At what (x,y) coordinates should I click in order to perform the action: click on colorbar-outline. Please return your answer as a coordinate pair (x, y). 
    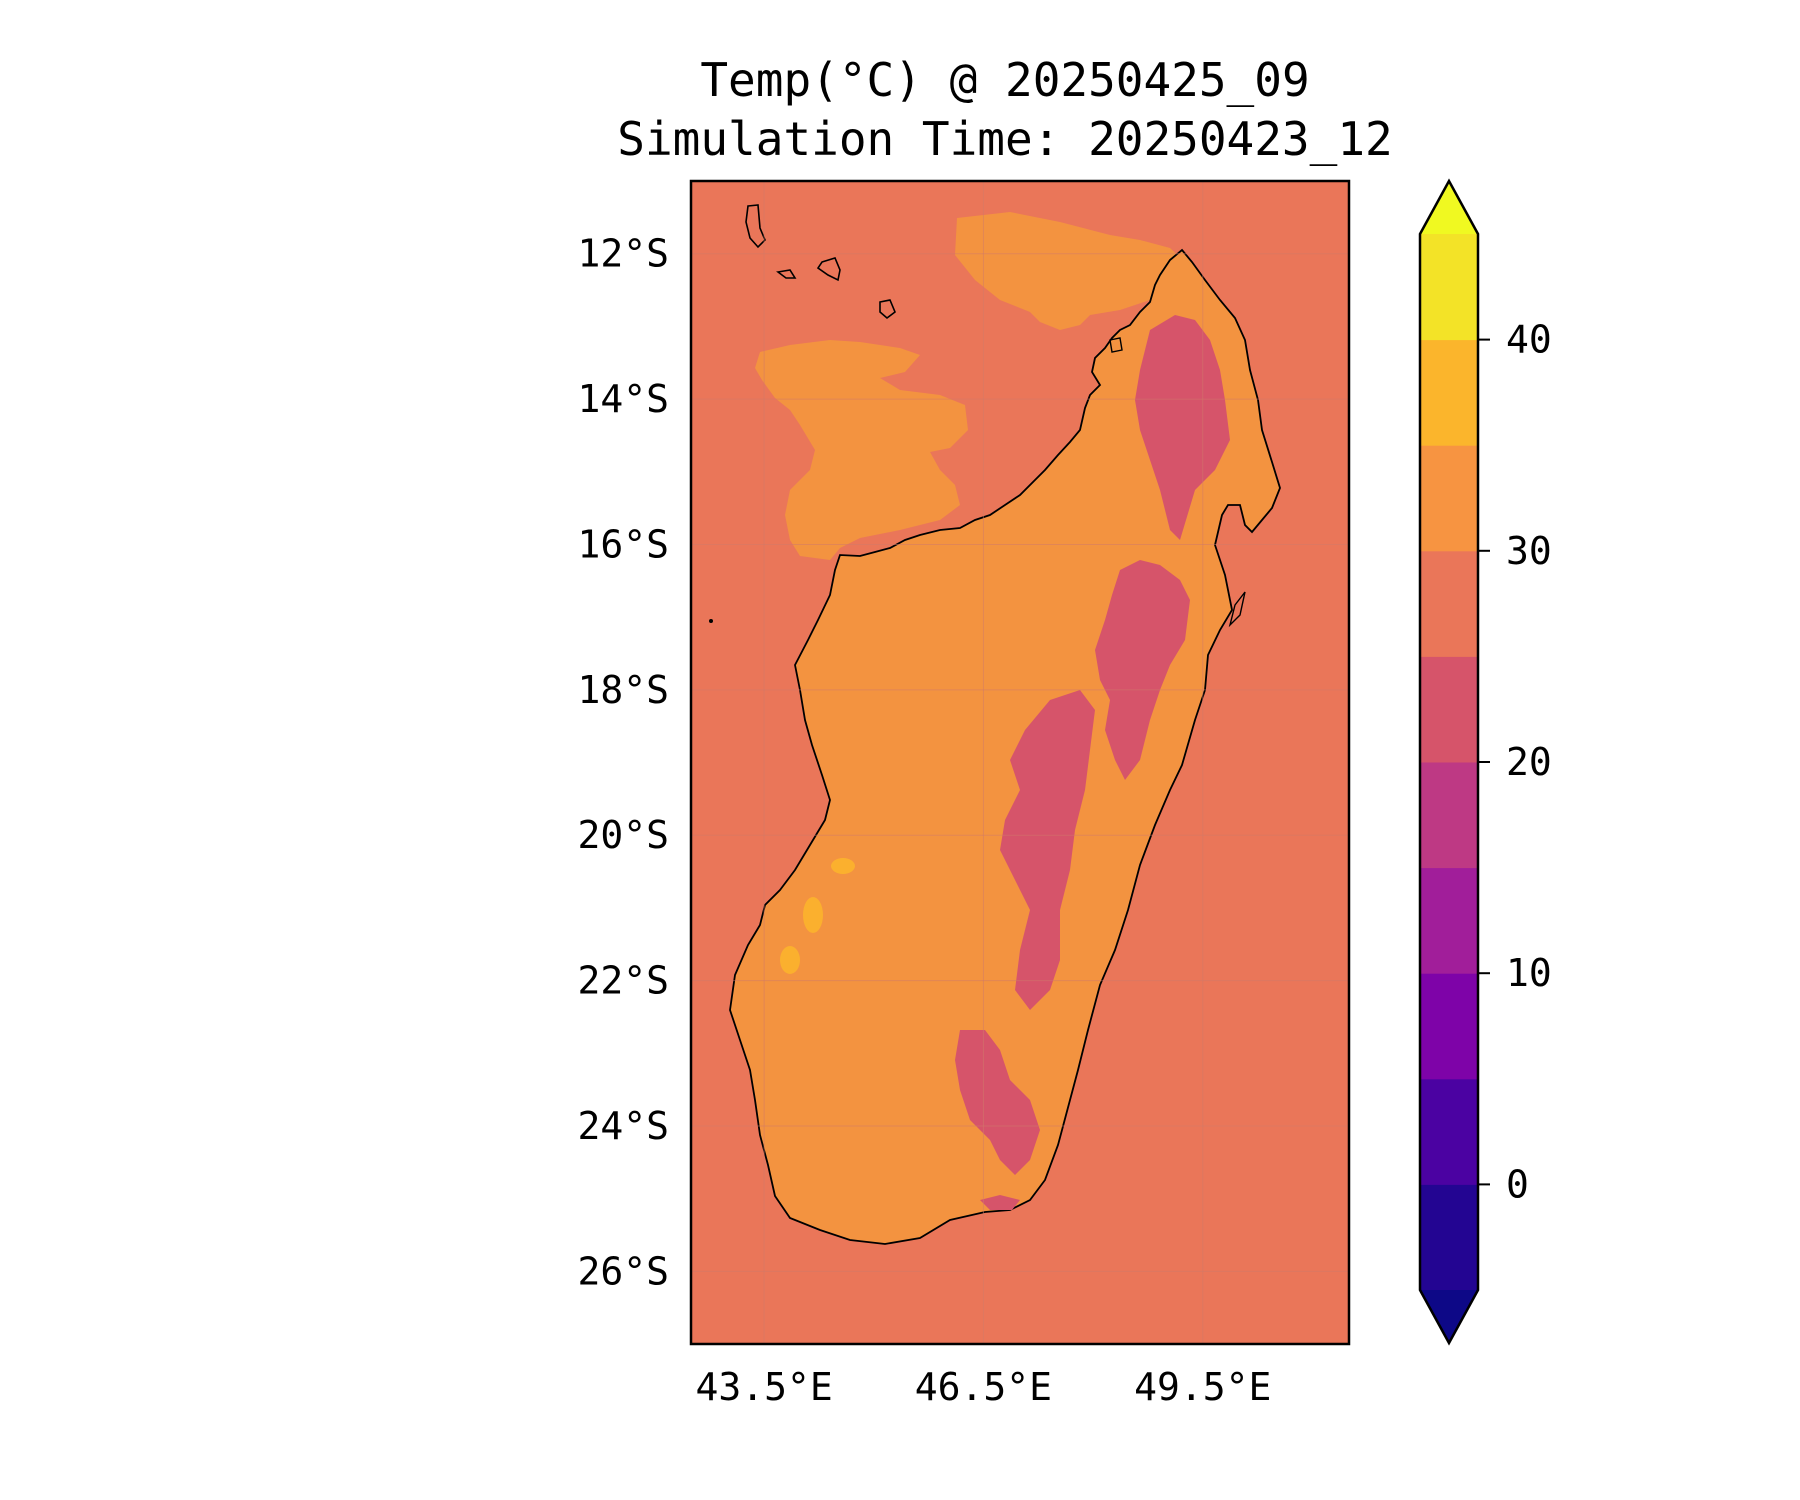
    Looking at the image, I should click on (1449, 762).